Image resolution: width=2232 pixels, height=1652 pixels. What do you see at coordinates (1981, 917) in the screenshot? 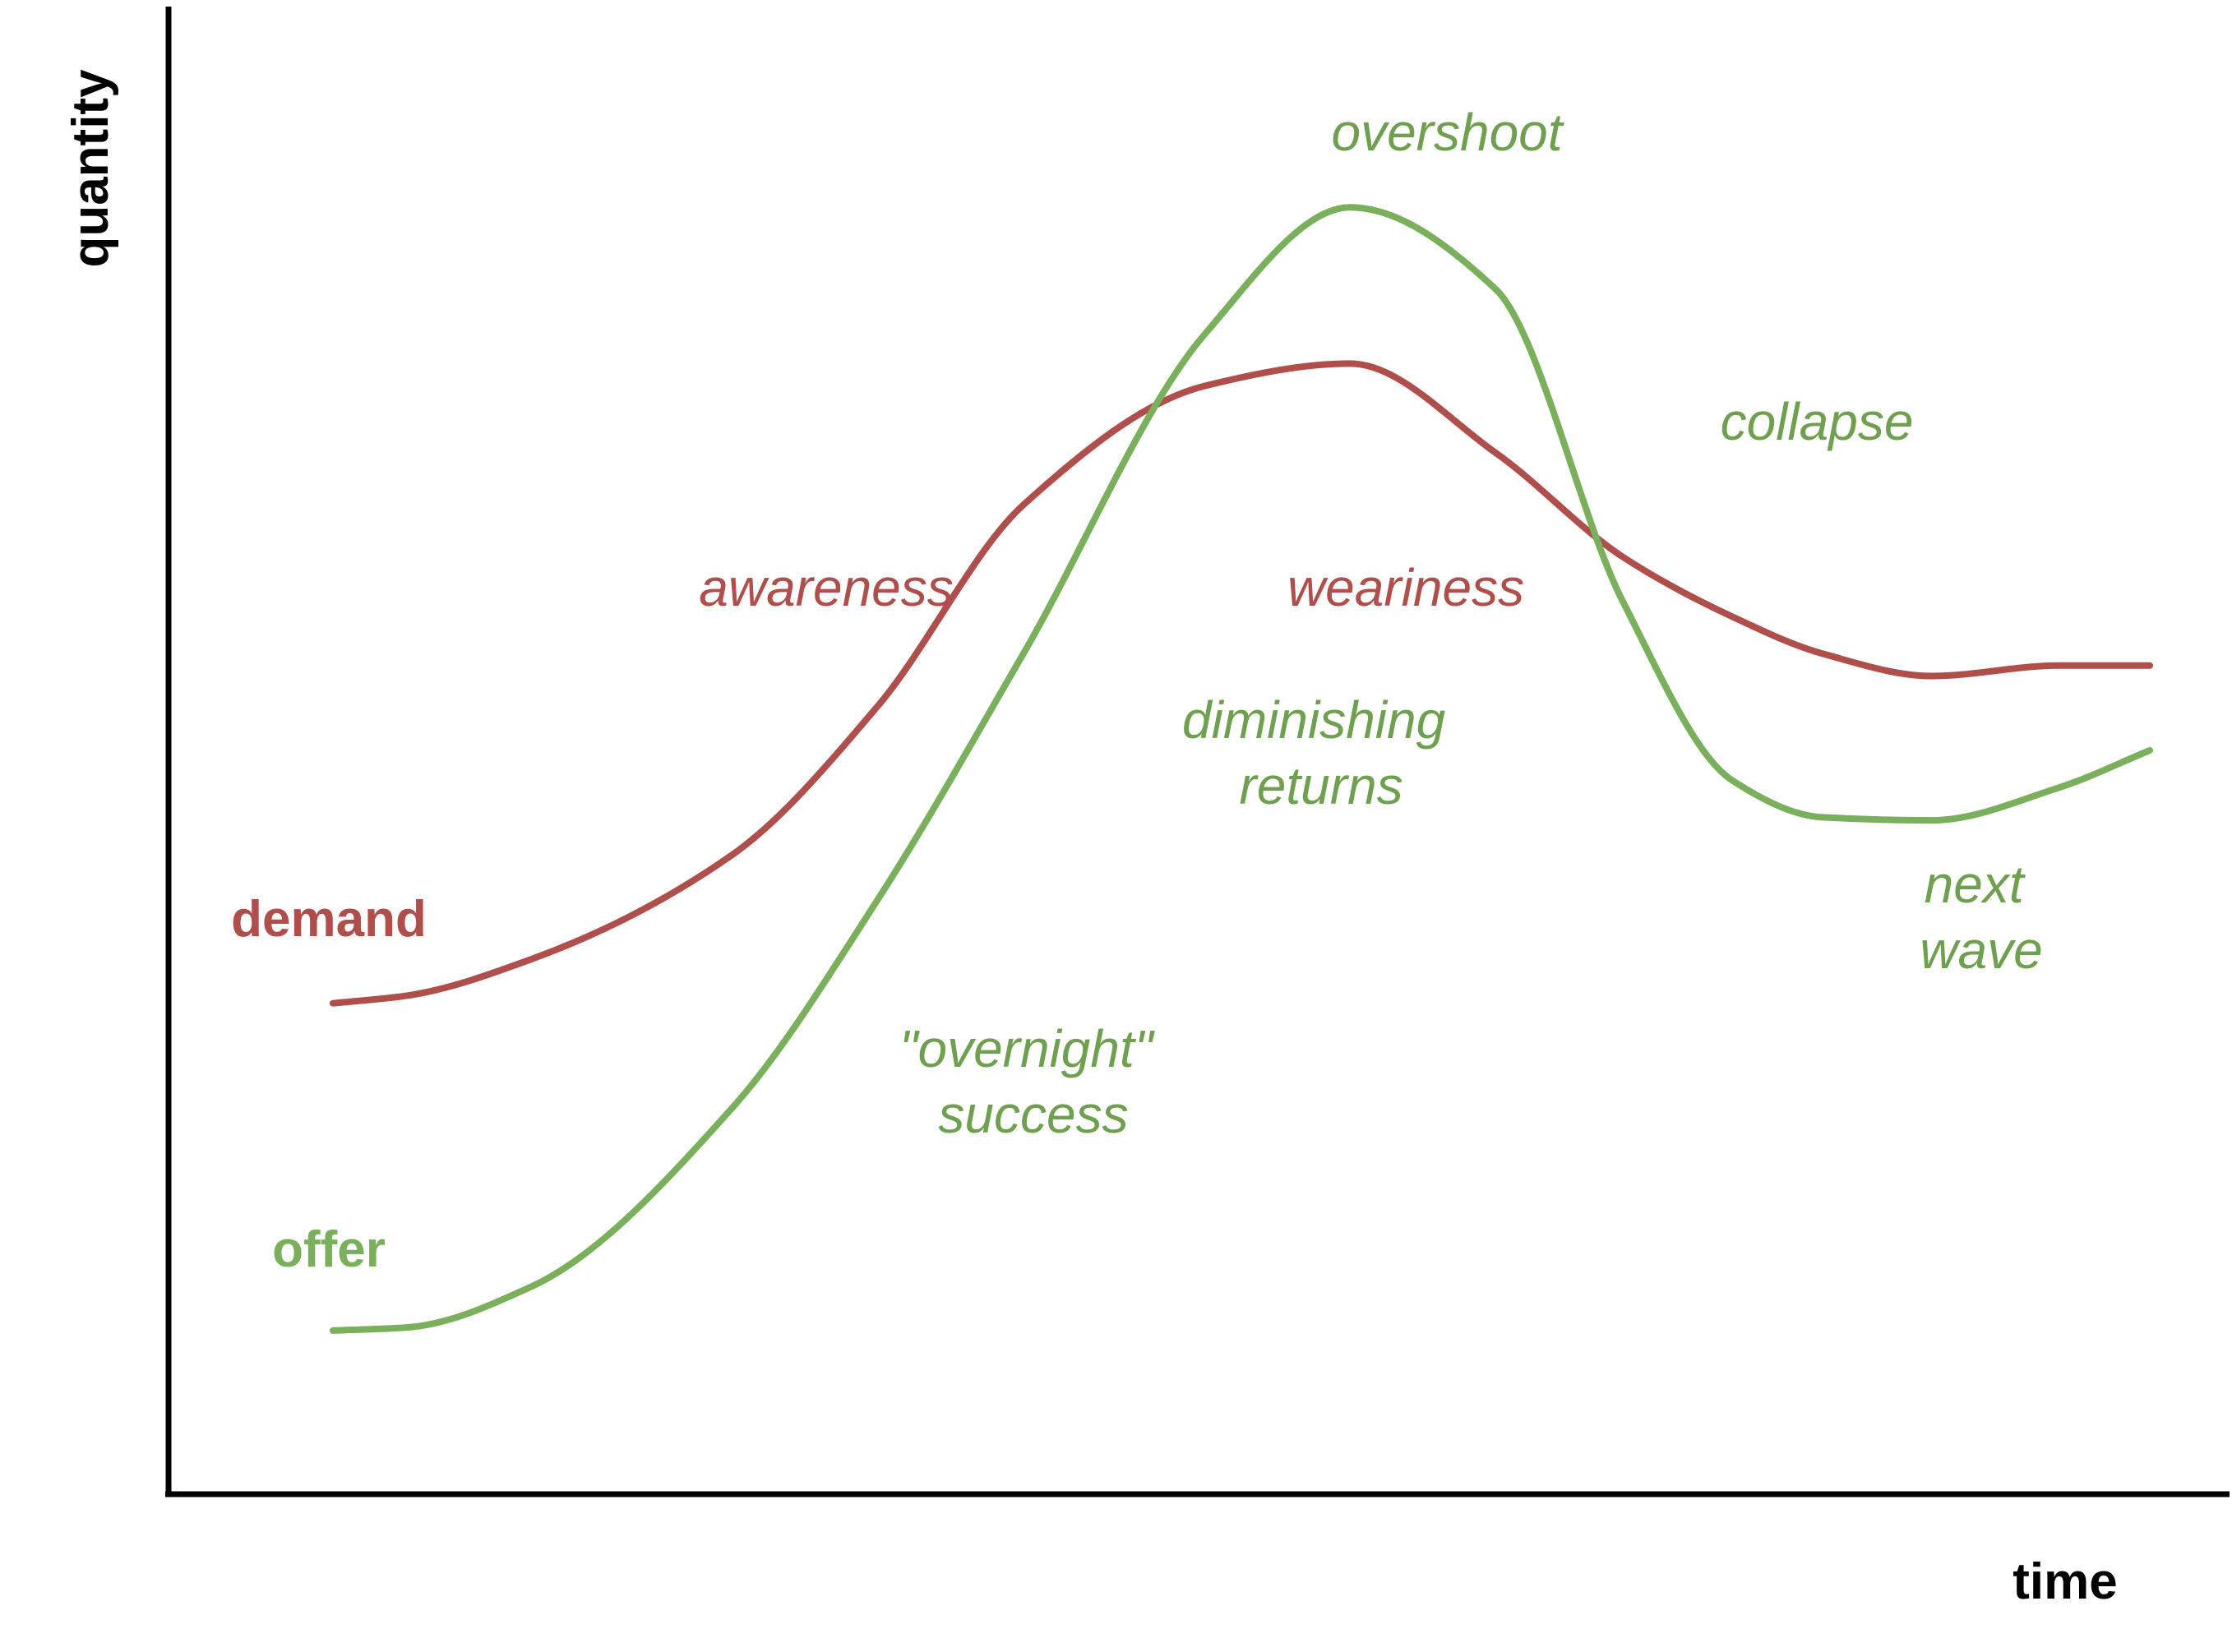
I see `annotation-next-wave: next wave` at bounding box center [1981, 917].